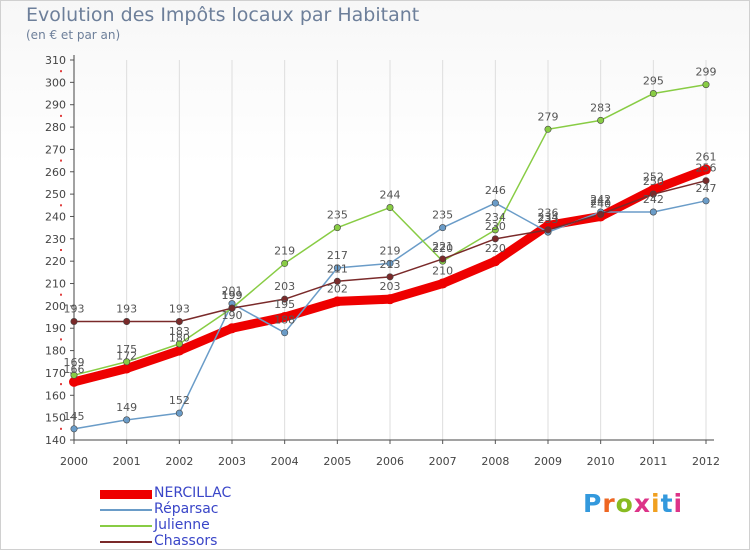 The width and height of the screenshot is (750, 550). Describe the element at coordinates (126, 407) in the screenshot. I see `data-label-réparsac: 149` at that location.